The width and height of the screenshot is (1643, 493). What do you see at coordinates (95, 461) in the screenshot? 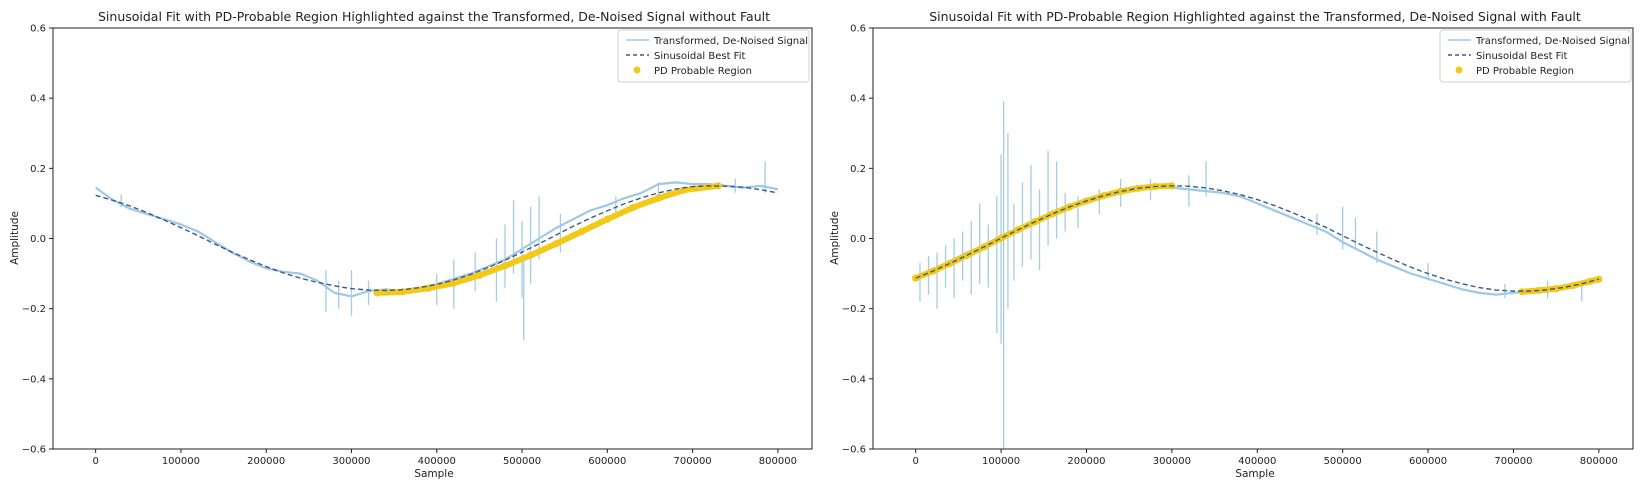
I see `chart-left-xtick-label: 0` at bounding box center [95, 461].